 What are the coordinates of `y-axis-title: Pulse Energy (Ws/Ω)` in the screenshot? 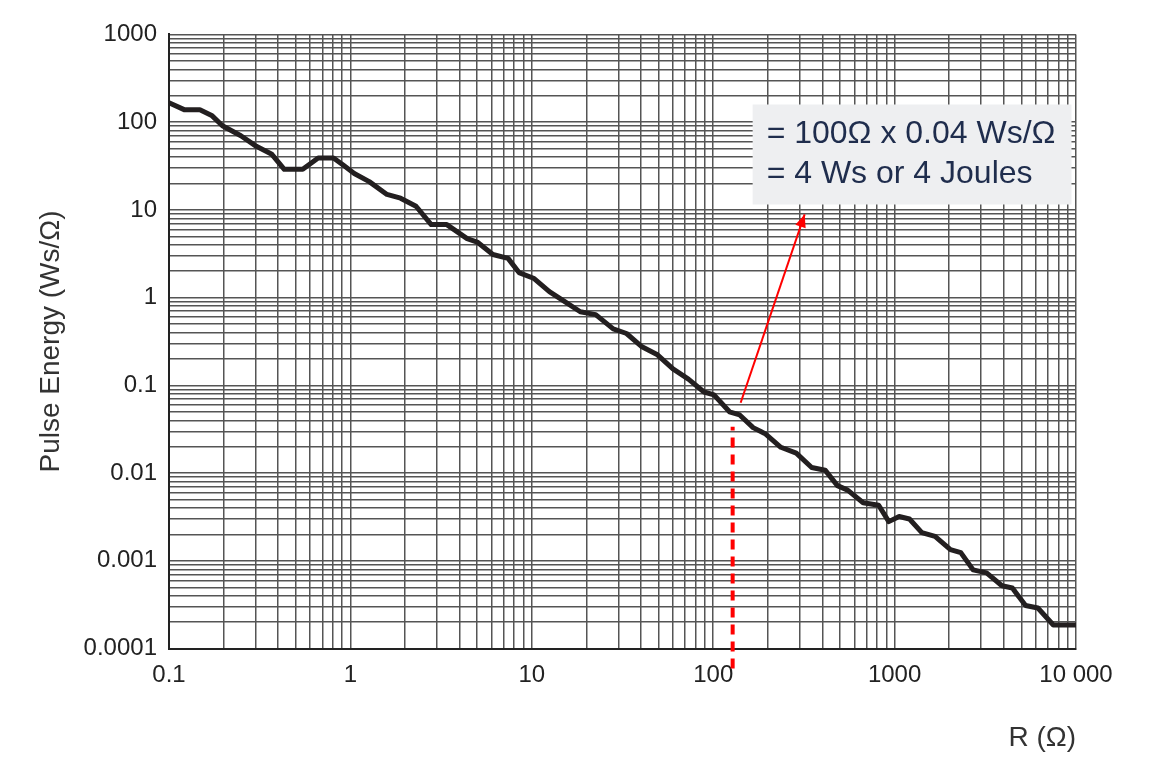 It's located at (49, 341).